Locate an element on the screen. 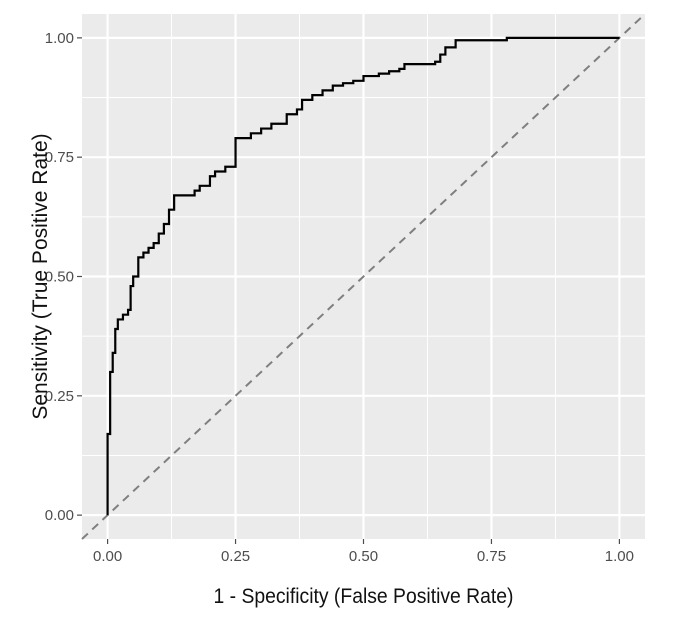  y-tick-label: 0.00 is located at coordinates (59, 515).